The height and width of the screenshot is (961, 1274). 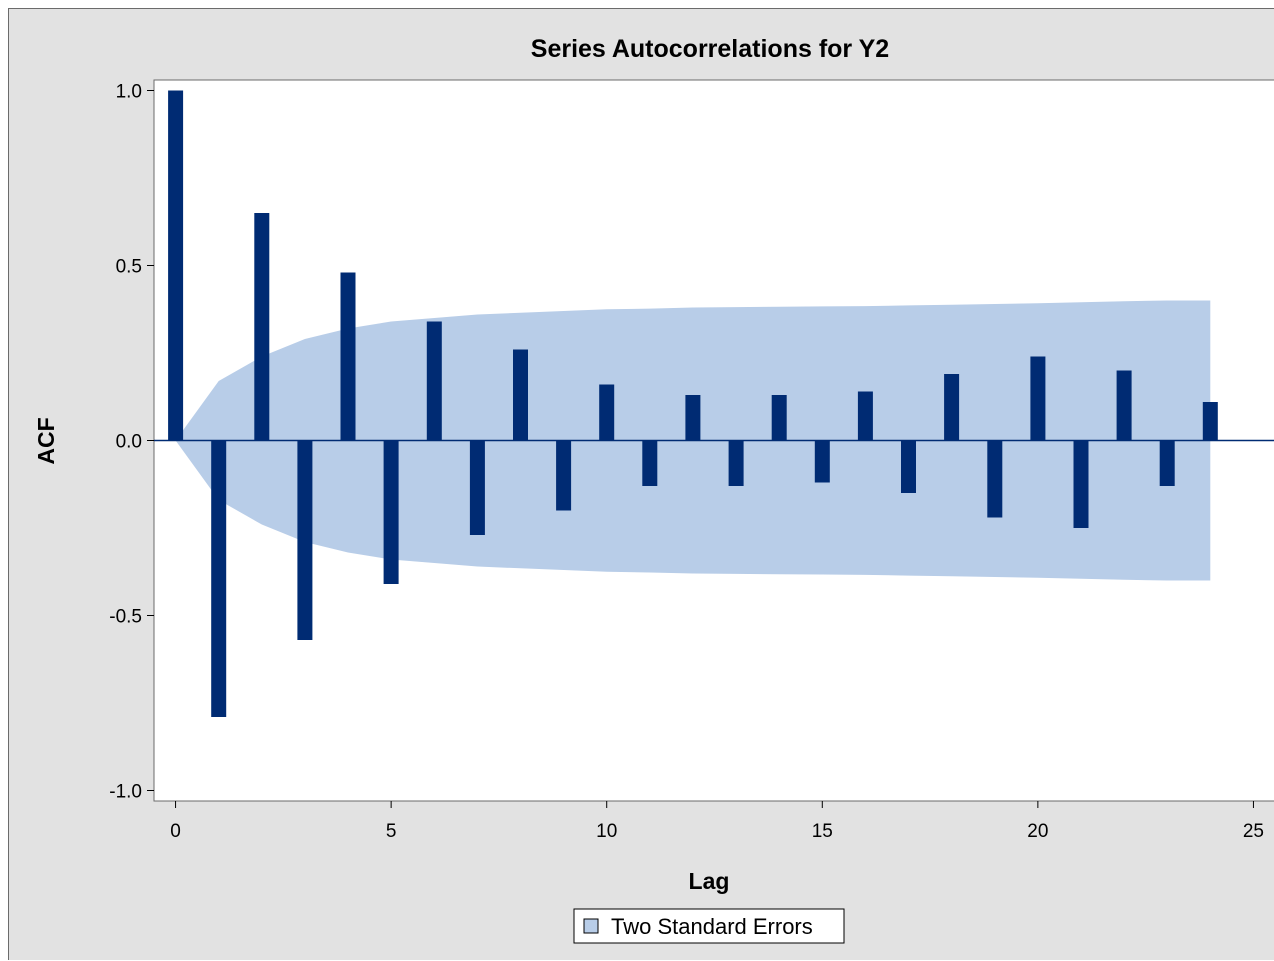 What do you see at coordinates (1253, 831) in the screenshot?
I see `x-tick-label: 25` at bounding box center [1253, 831].